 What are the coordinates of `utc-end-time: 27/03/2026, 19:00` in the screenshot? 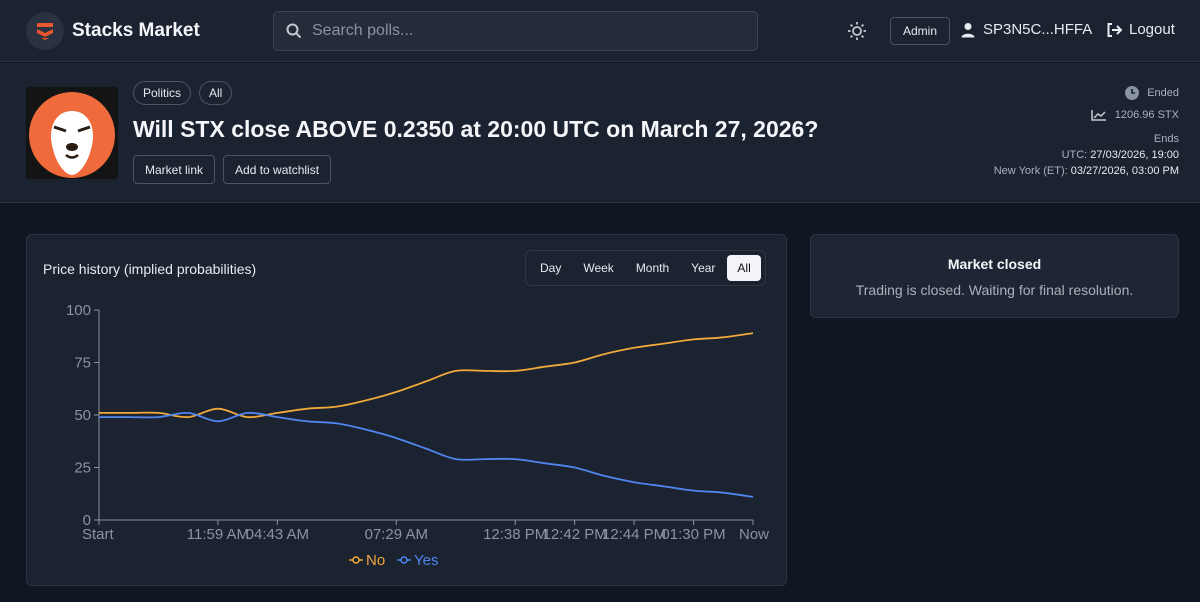 It's located at (1134, 155).